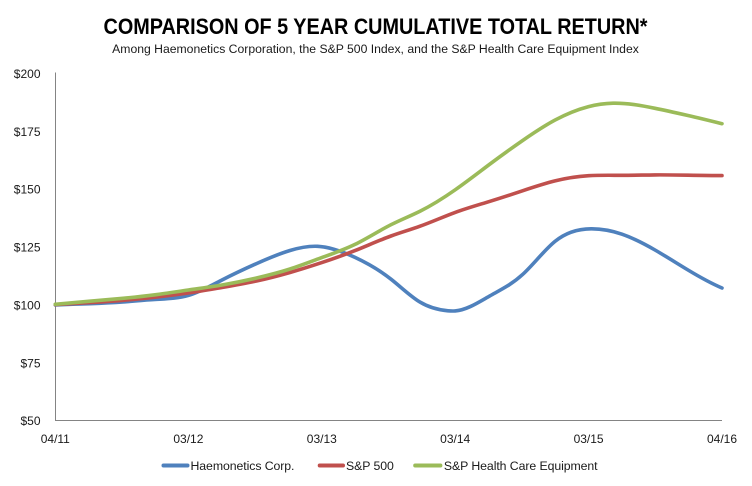 The height and width of the screenshot is (486, 752). Describe the element at coordinates (30, 421) in the screenshot. I see `svg-text: $50` at that location.